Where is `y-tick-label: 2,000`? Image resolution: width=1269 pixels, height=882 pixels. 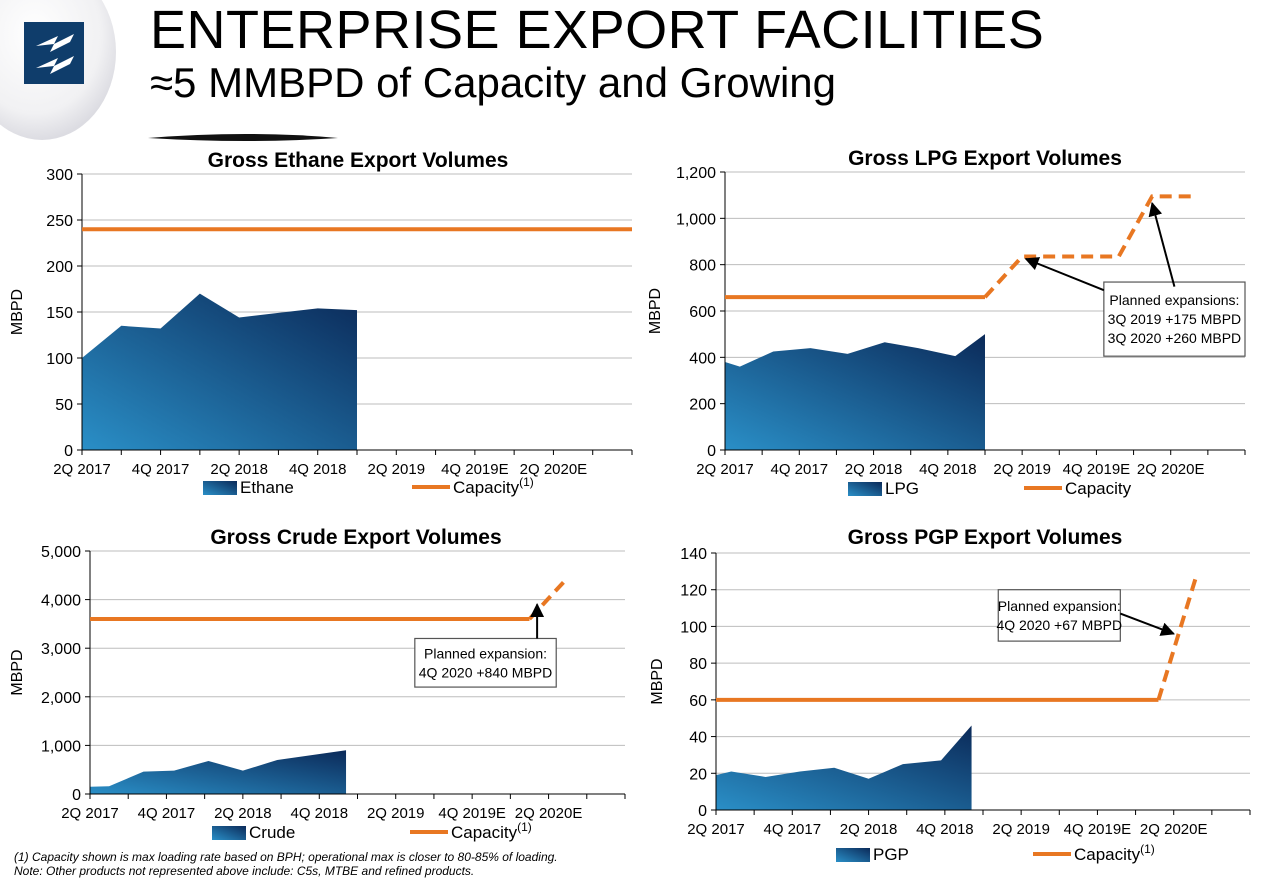
y-tick-label: 2,000 is located at coordinates (61, 698).